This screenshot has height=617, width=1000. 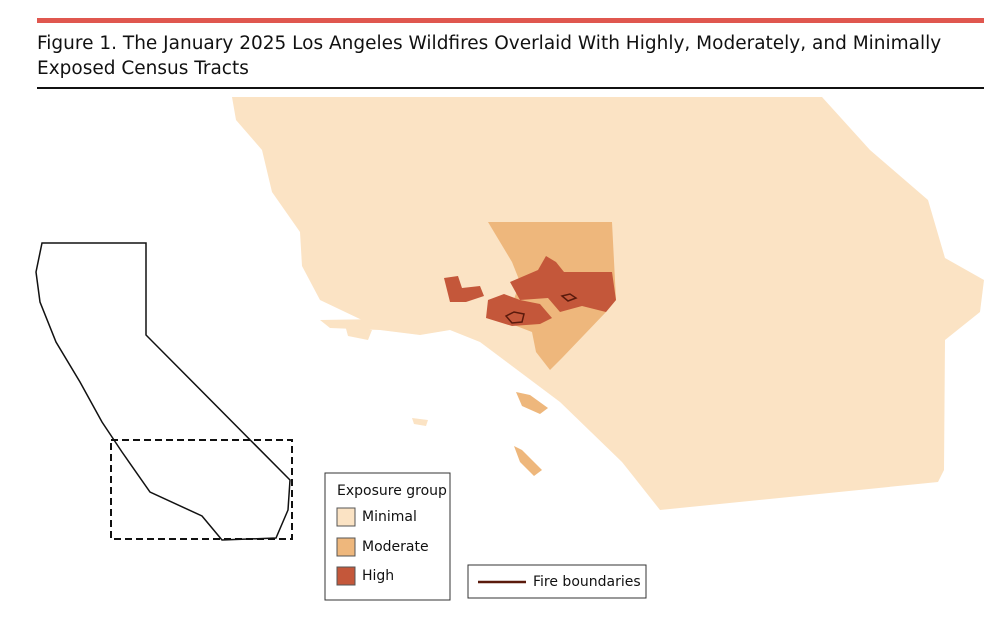 I want to click on fire-boundaries, so click(x=541, y=308).